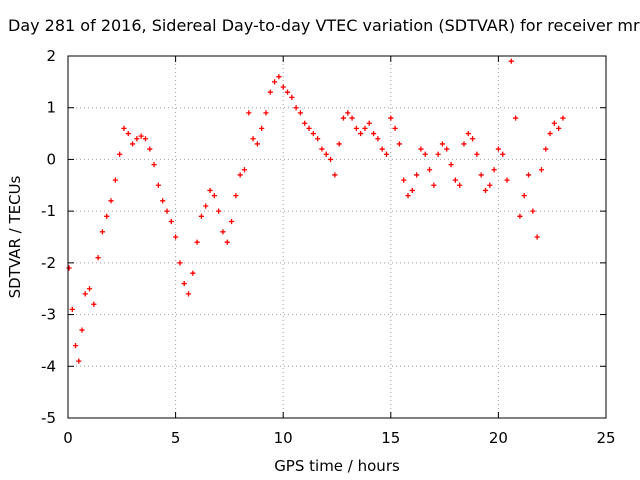 The width and height of the screenshot is (640, 480). What do you see at coordinates (390, 438) in the screenshot?
I see `x-tick-label: 15` at bounding box center [390, 438].